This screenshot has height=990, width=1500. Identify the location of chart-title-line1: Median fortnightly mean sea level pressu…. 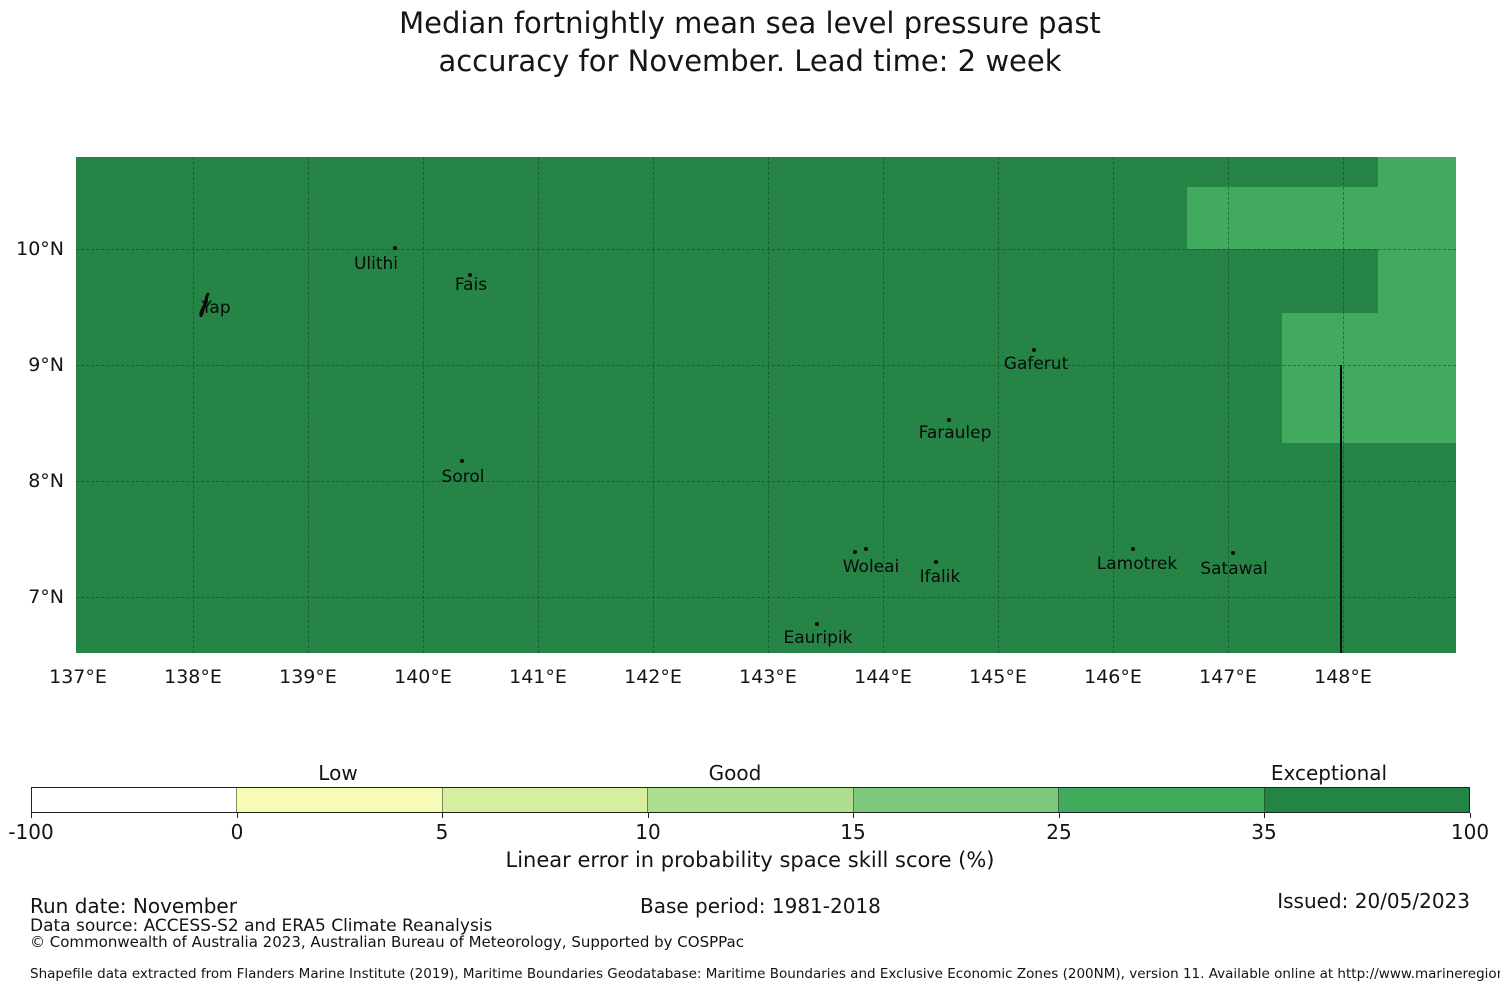
(750, 23).